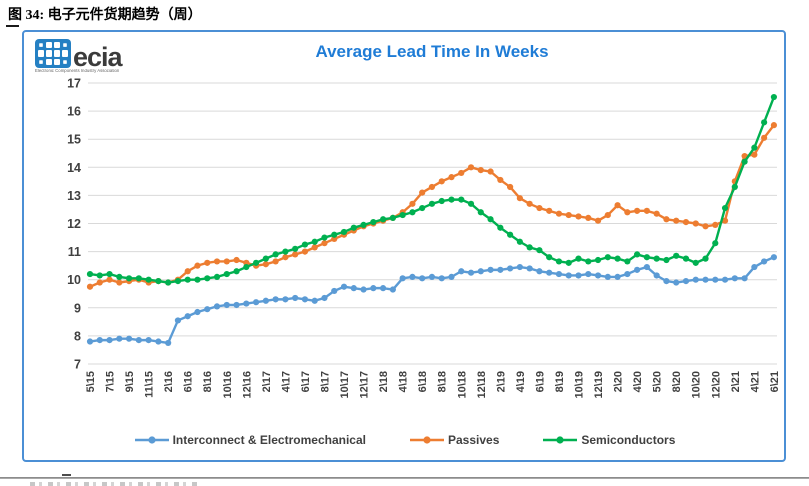 The height and width of the screenshot is (486, 809). I want to click on ecia-logo-icon, so click(53, 53).